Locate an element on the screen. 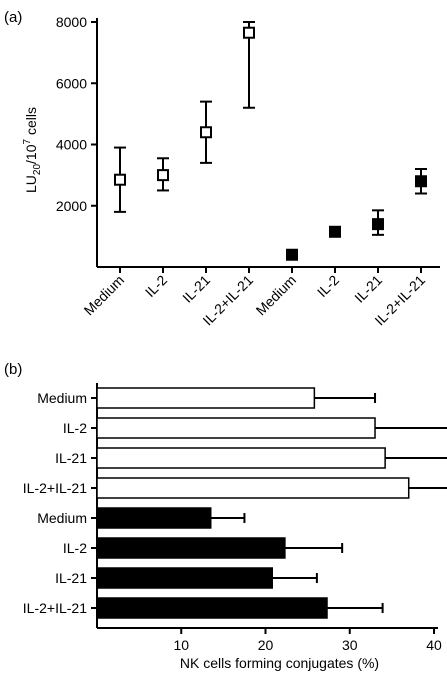 This screenshot has width=447, height=689. x-tick-label: 40 is located at coordinates (434, 645).